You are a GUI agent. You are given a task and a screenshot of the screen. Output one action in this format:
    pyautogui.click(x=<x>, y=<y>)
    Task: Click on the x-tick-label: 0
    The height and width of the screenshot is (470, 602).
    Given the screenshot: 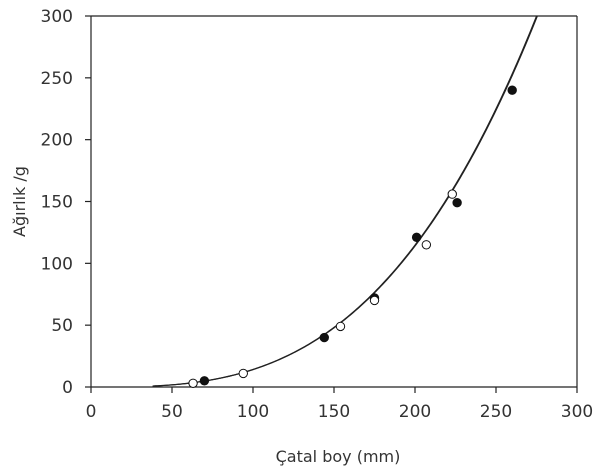 What is the action you would take?
    pyautogui.click(x=91, y=412)
    